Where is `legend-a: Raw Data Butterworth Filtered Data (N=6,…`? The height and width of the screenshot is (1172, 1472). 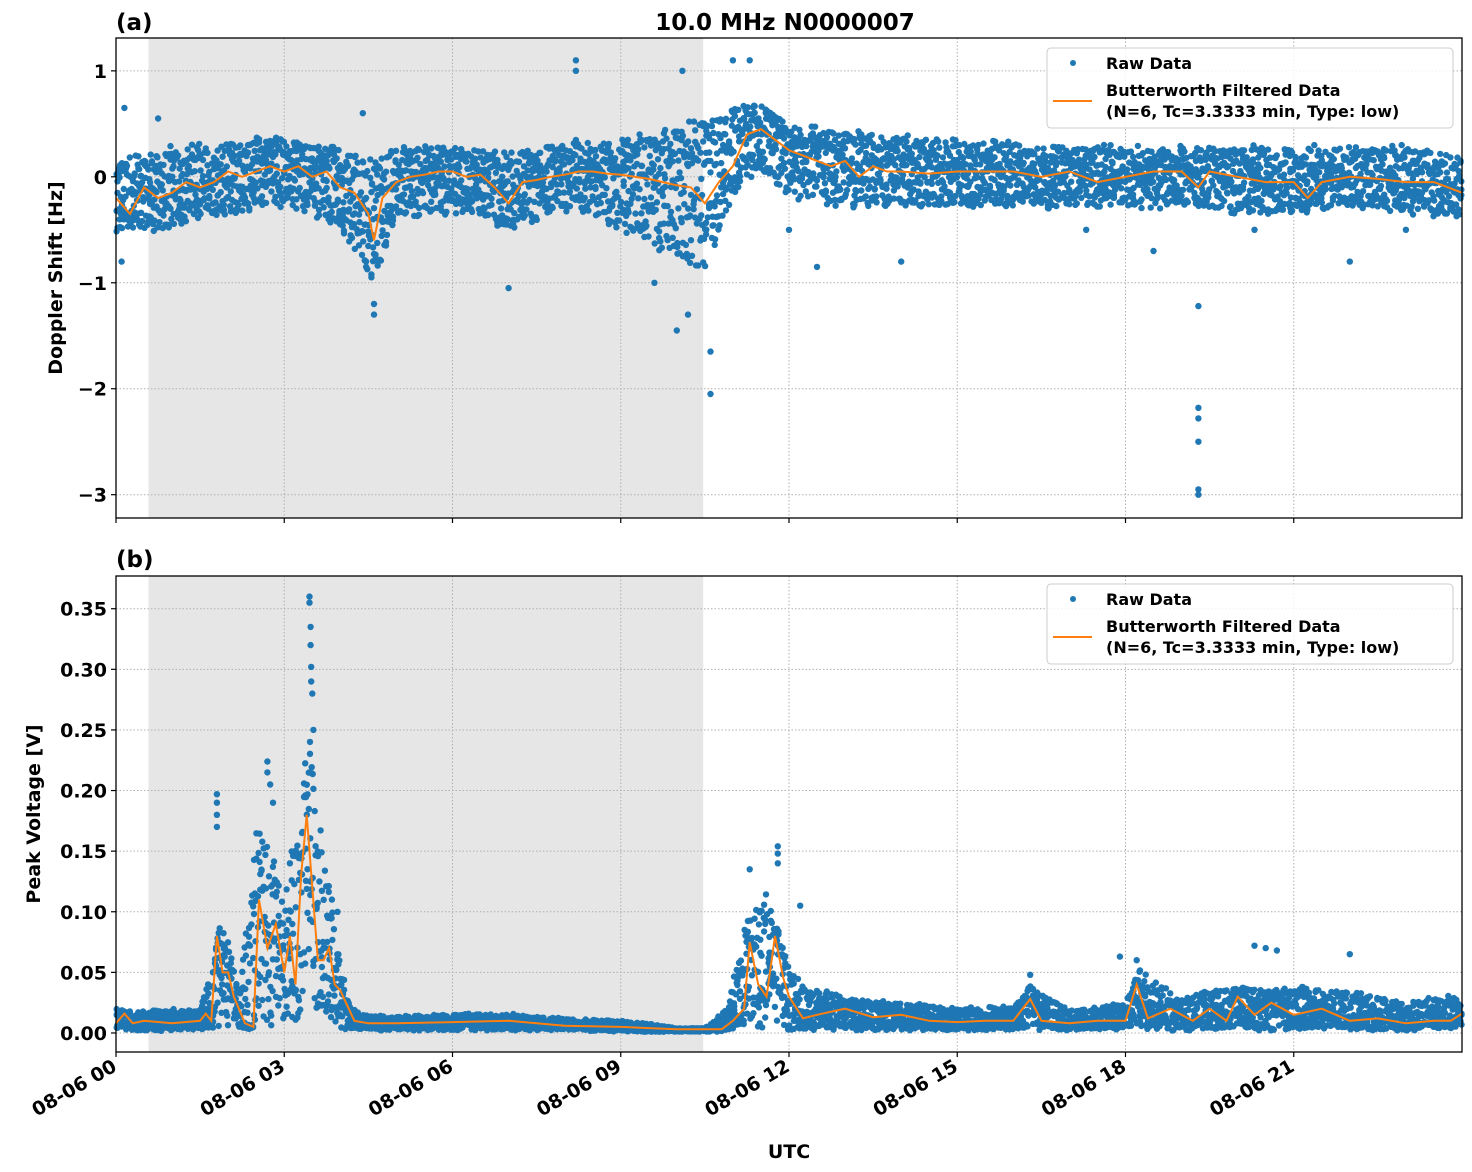
legend-a: Raw Data Butterworth Filtered Data (N=6,… is located at coordinates (1250, 88).